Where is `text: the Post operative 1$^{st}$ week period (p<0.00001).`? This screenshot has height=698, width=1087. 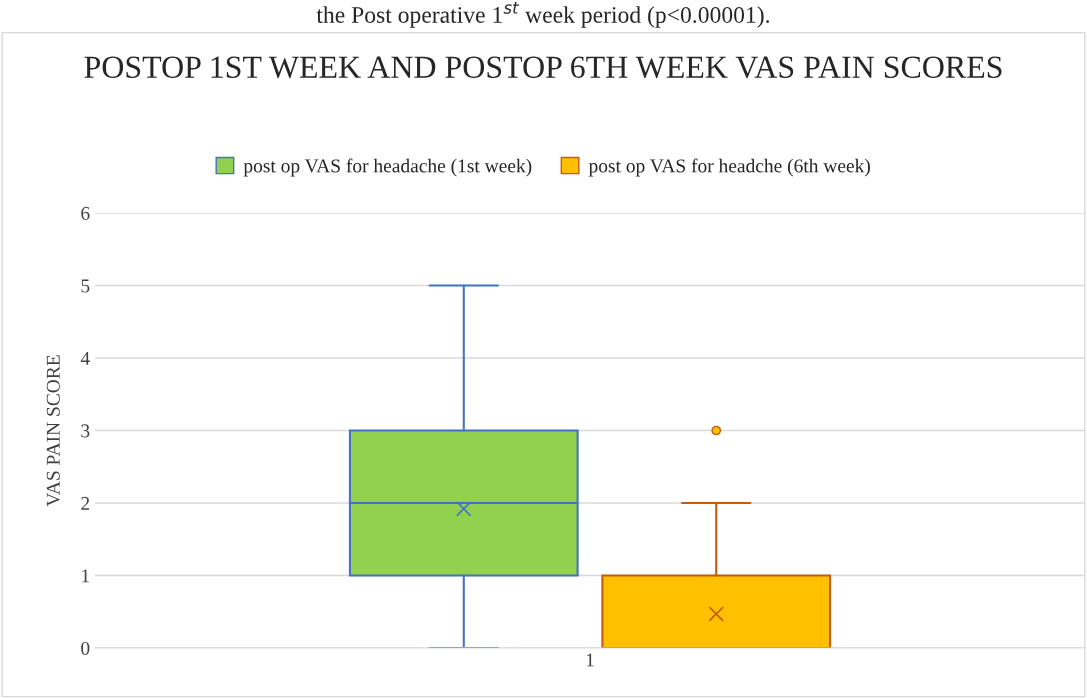 text: the Post operative 1$^{st}$ week period (p<0.00001). is located at coordinates (542, 15).